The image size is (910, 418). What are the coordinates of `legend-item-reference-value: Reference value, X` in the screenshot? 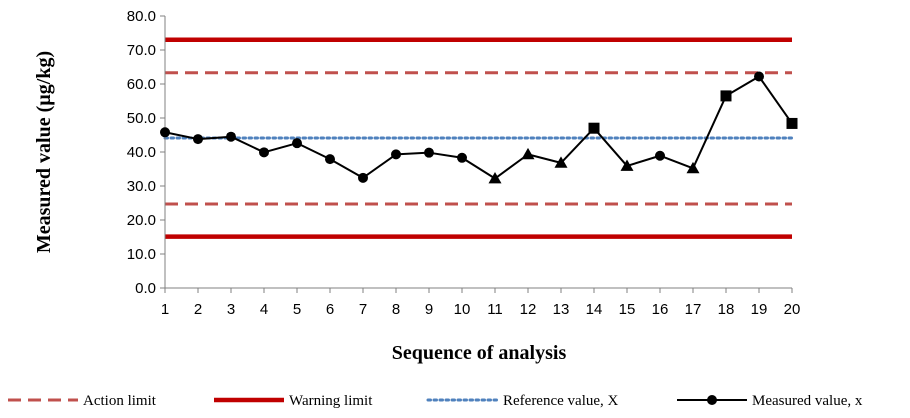 It's located at (522, 401).